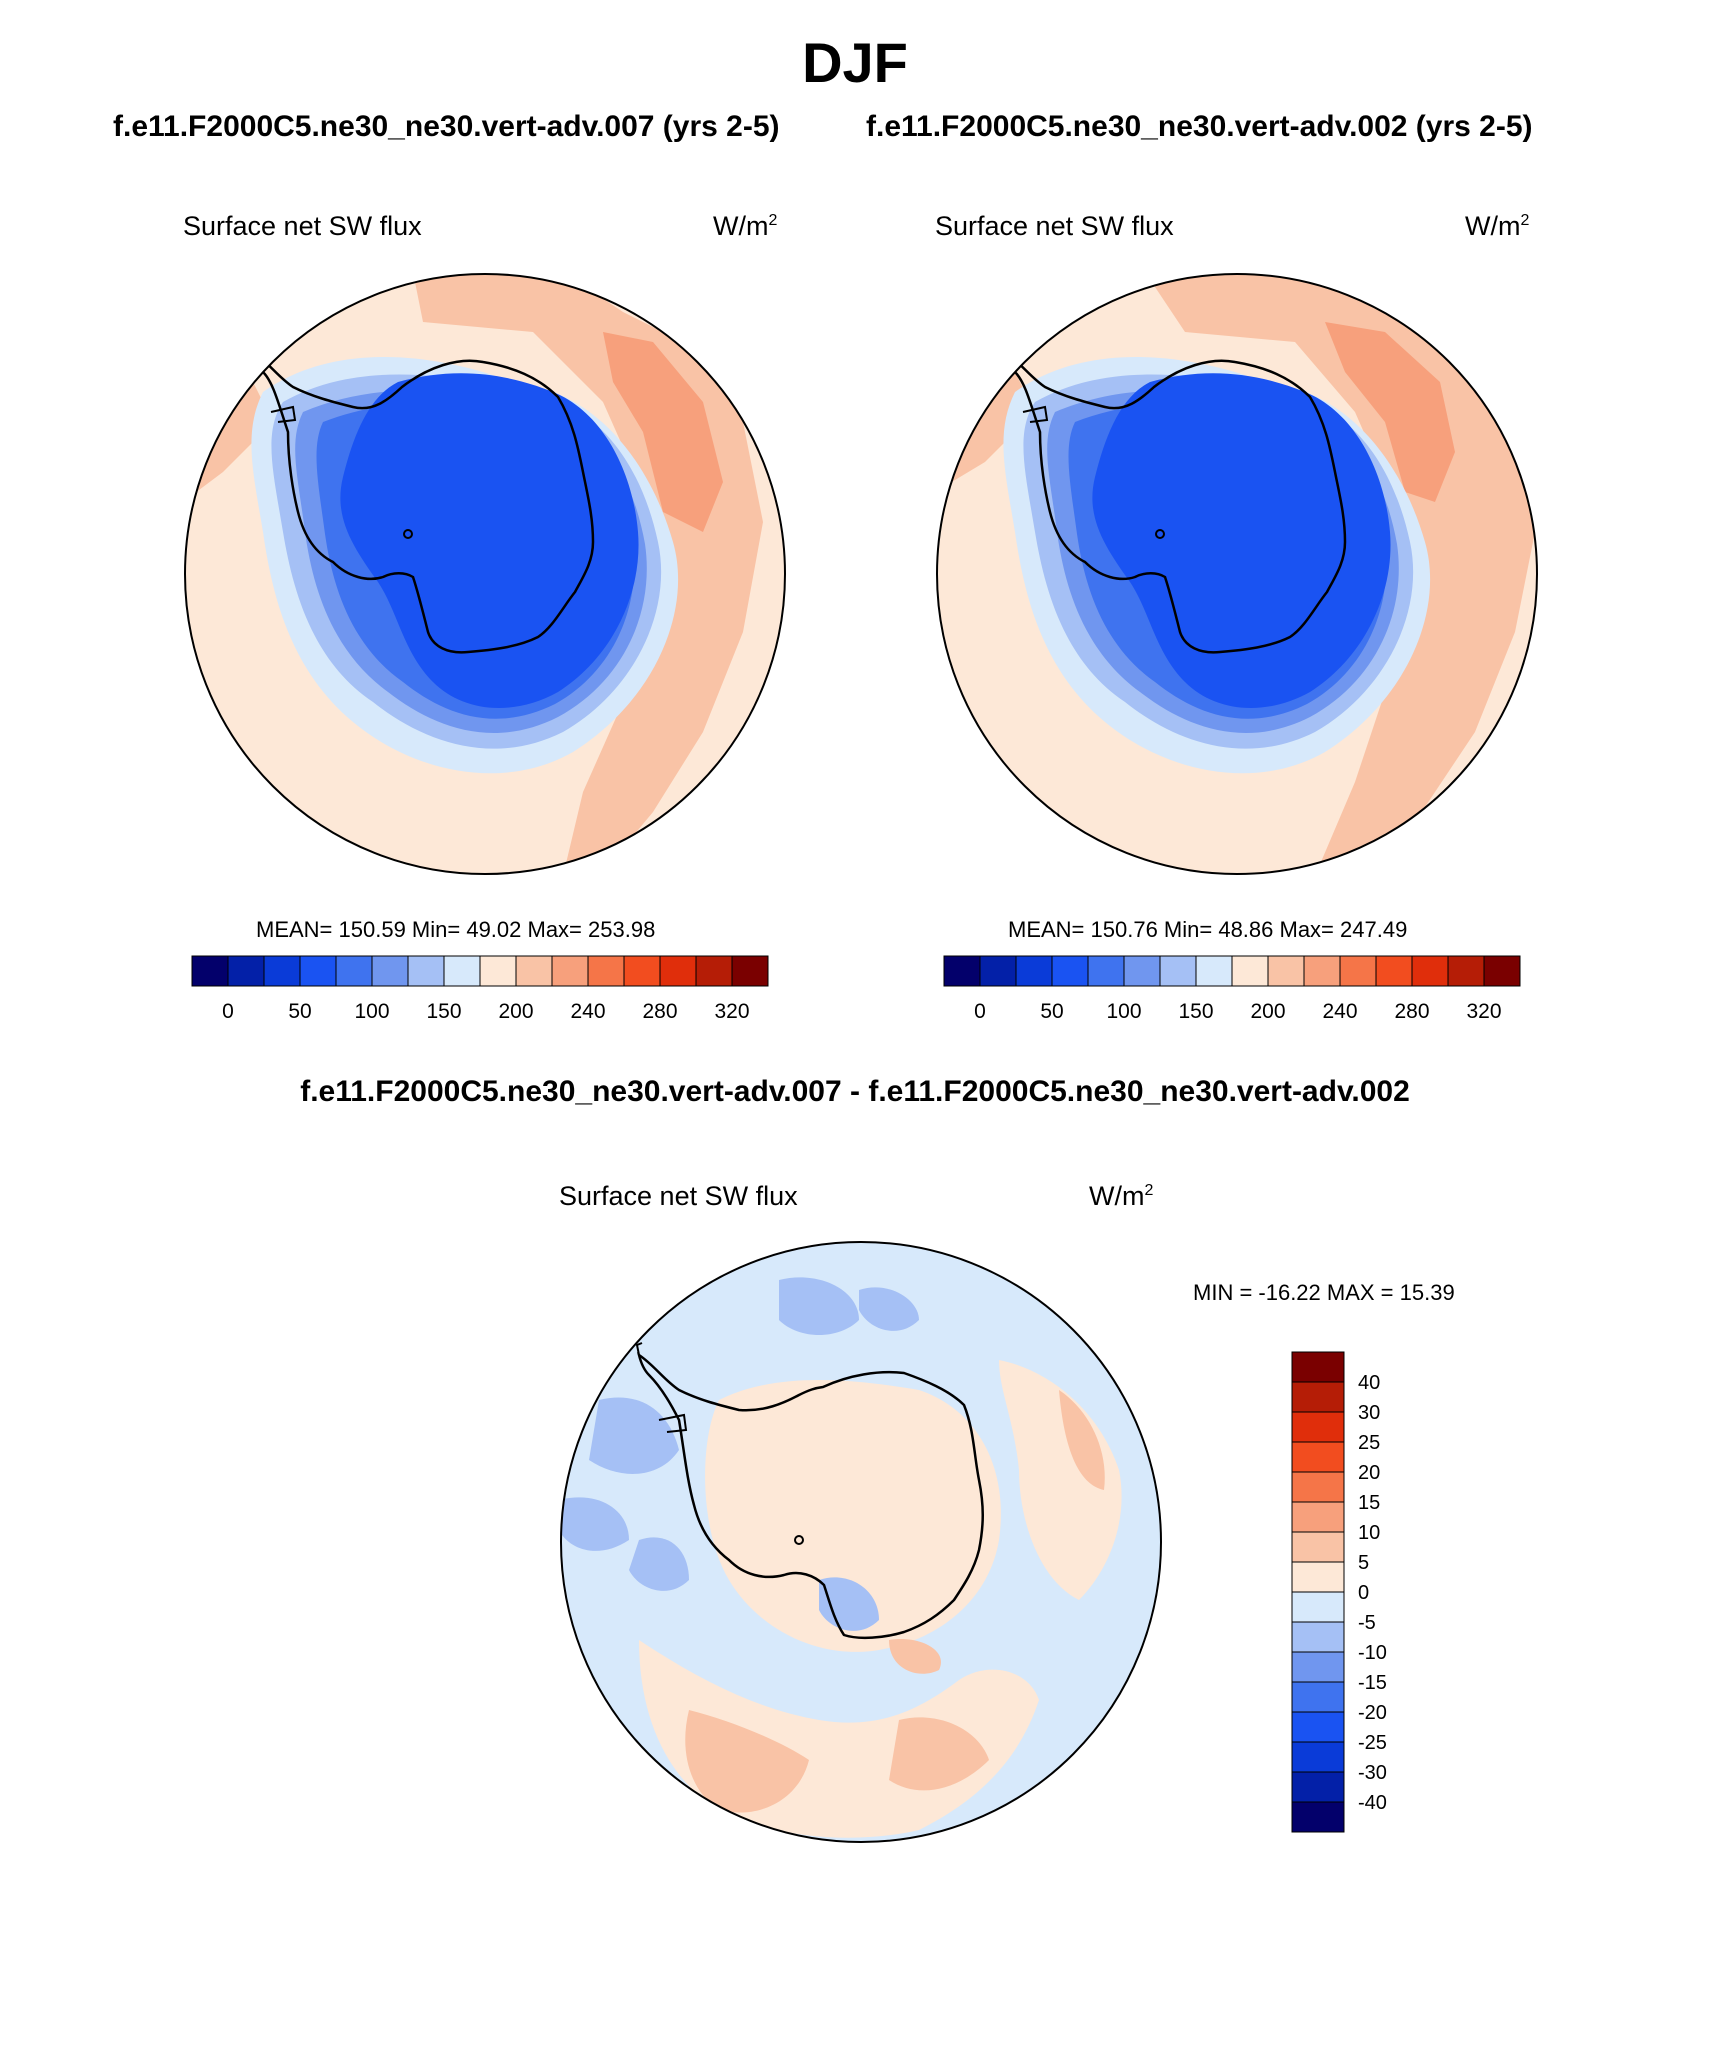  I want to click on colorbar-tick-label: 10, so click(1369, 1533).